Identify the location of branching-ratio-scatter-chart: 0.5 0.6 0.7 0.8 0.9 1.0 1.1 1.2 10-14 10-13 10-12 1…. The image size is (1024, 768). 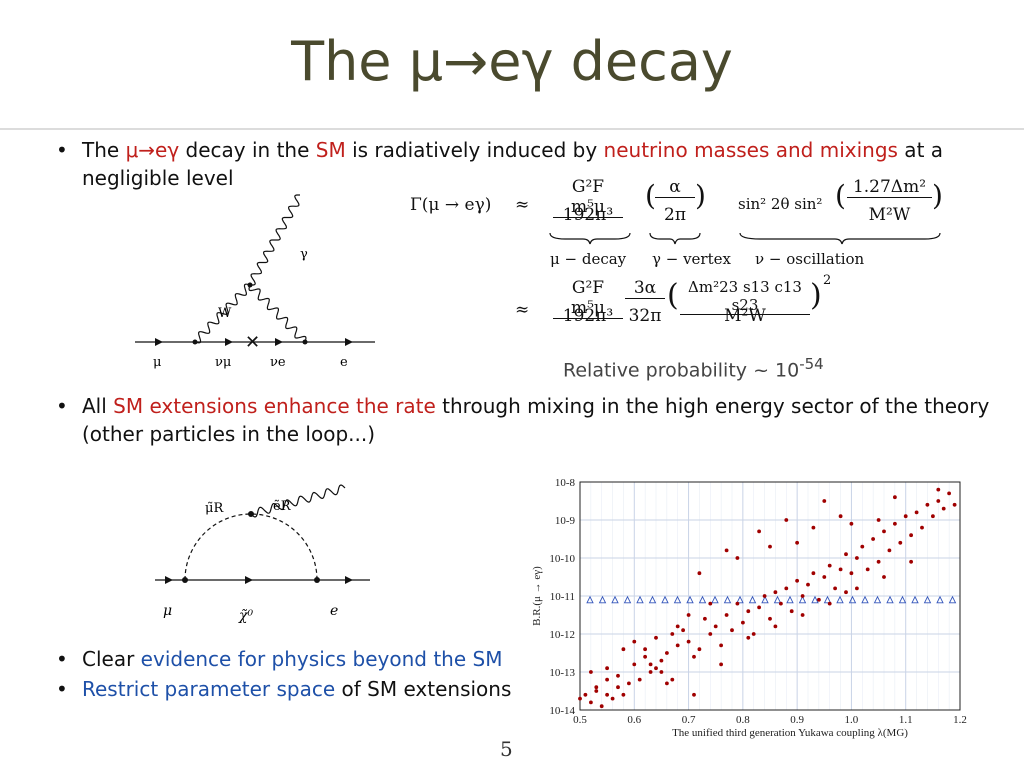
(749, 608).